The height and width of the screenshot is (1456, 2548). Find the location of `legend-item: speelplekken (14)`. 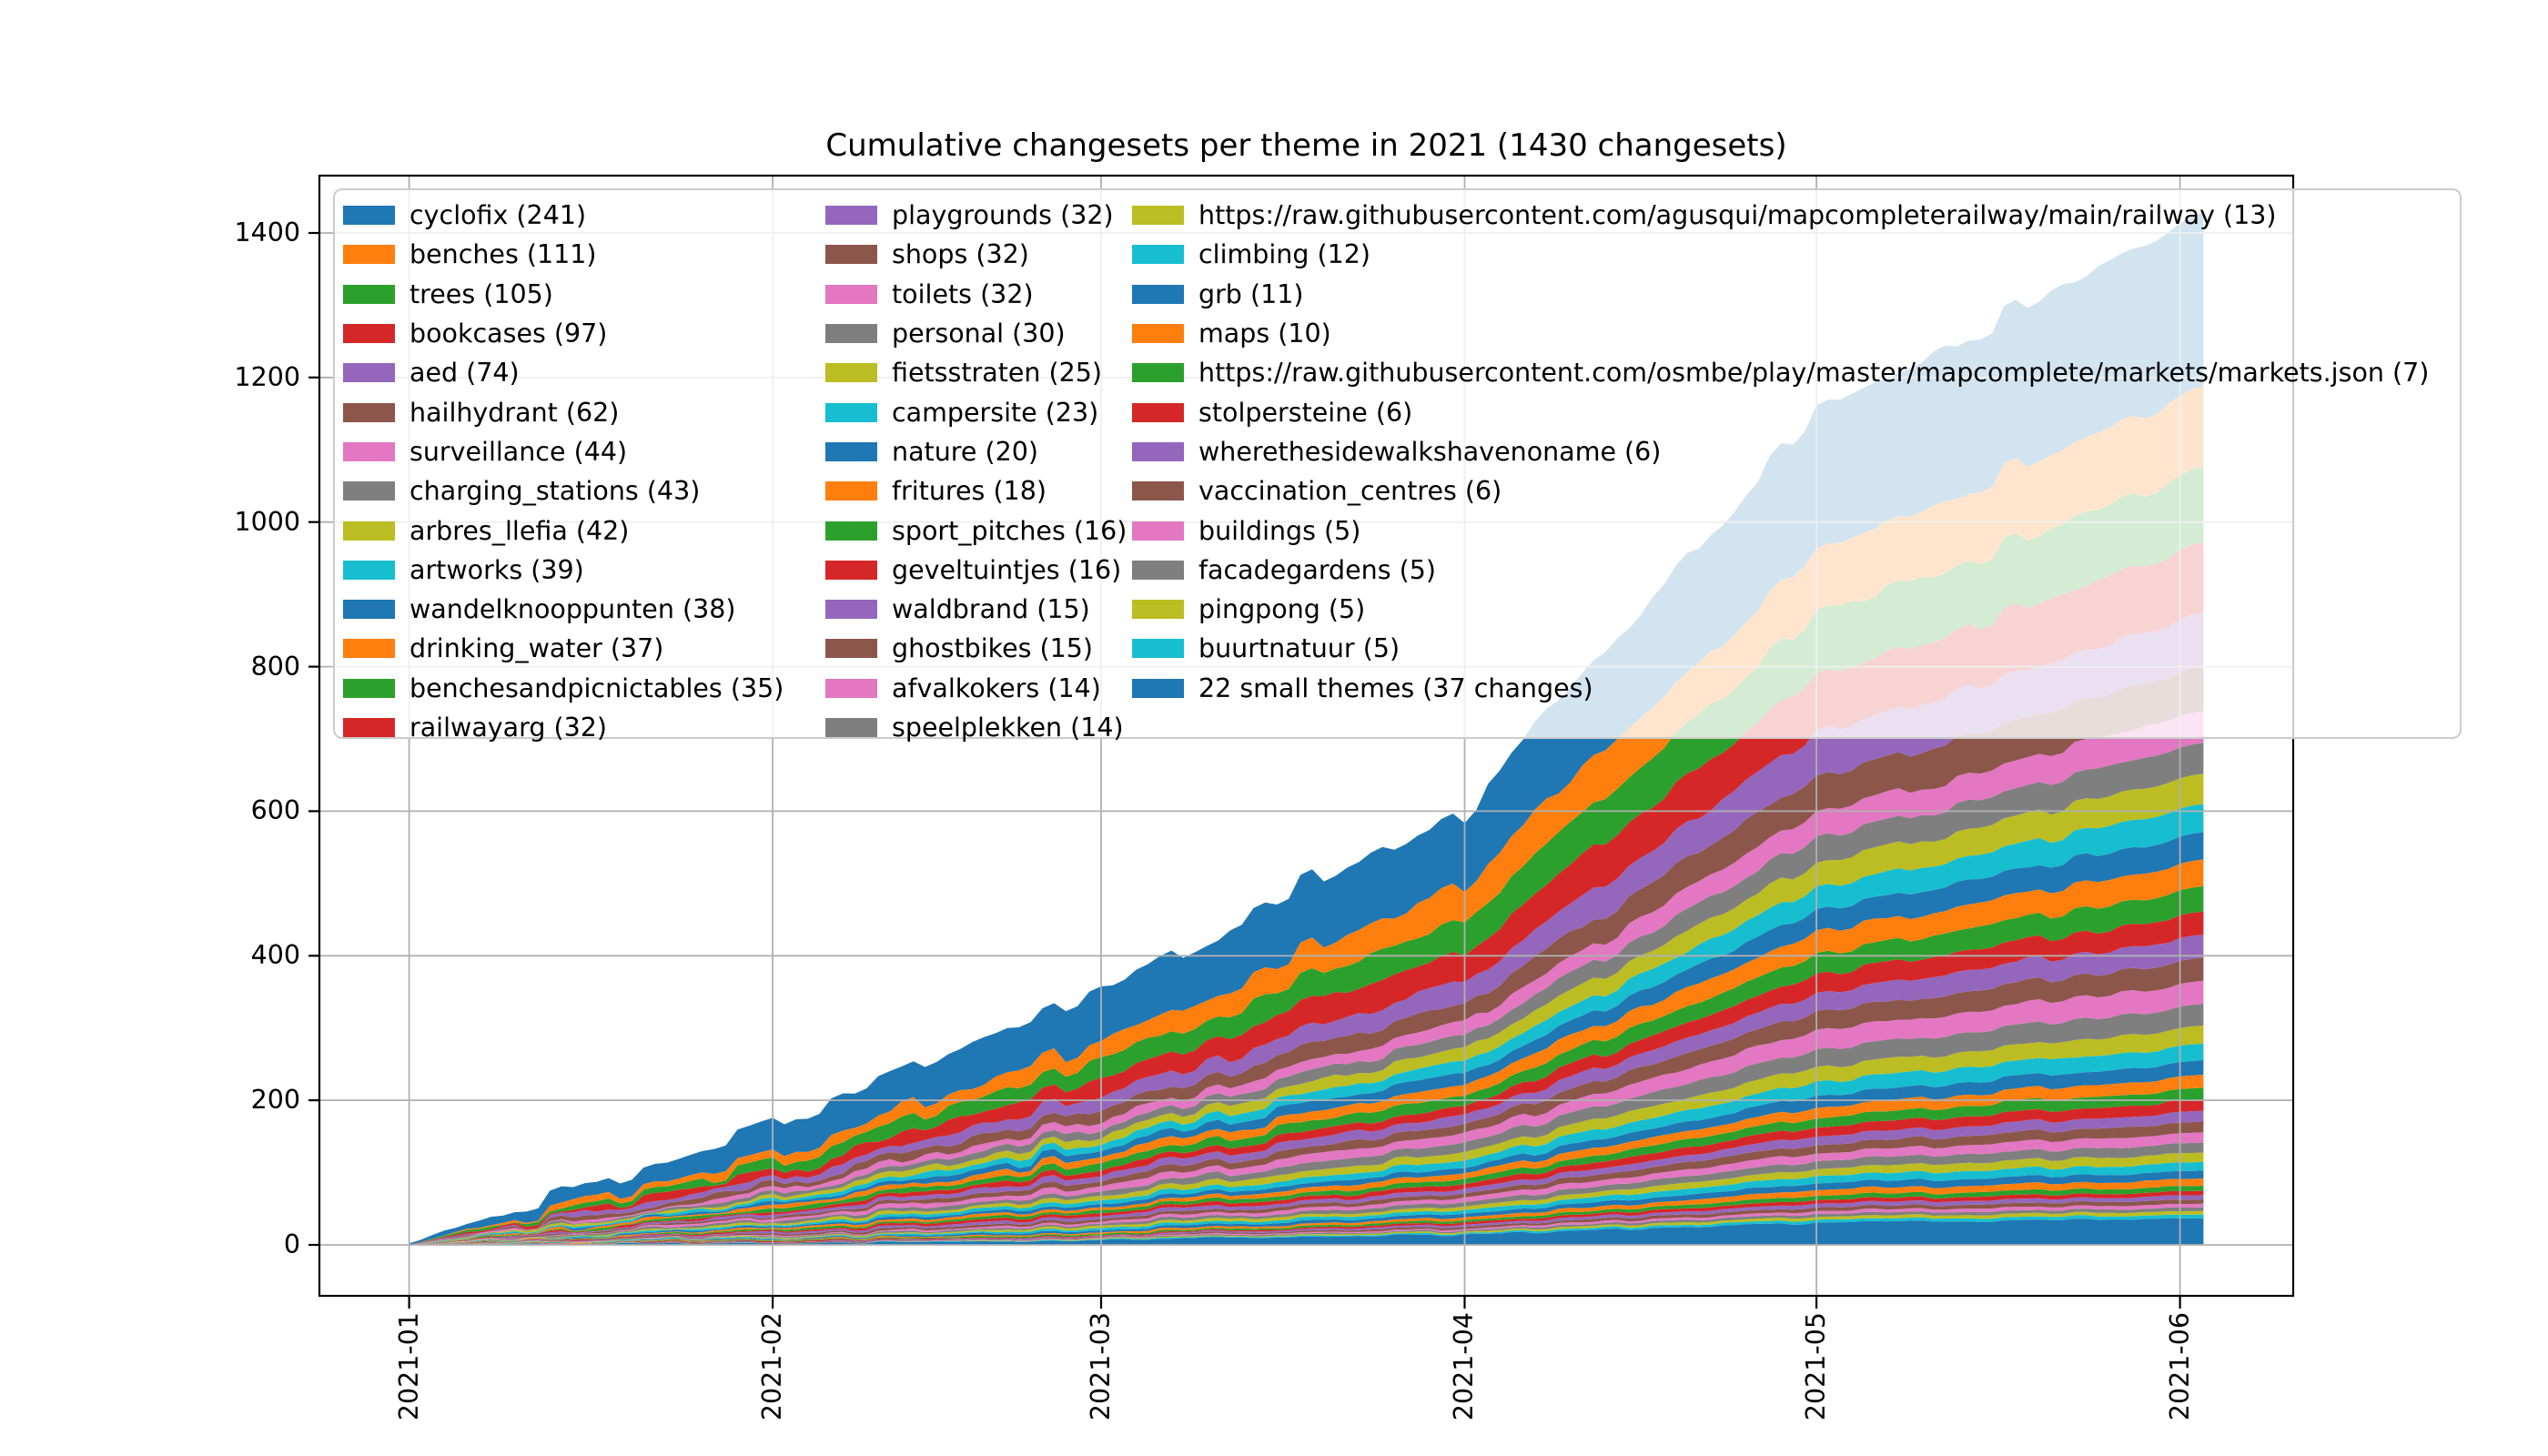

legend-item: speelplekken (14) is located at coordinates (976, 728).